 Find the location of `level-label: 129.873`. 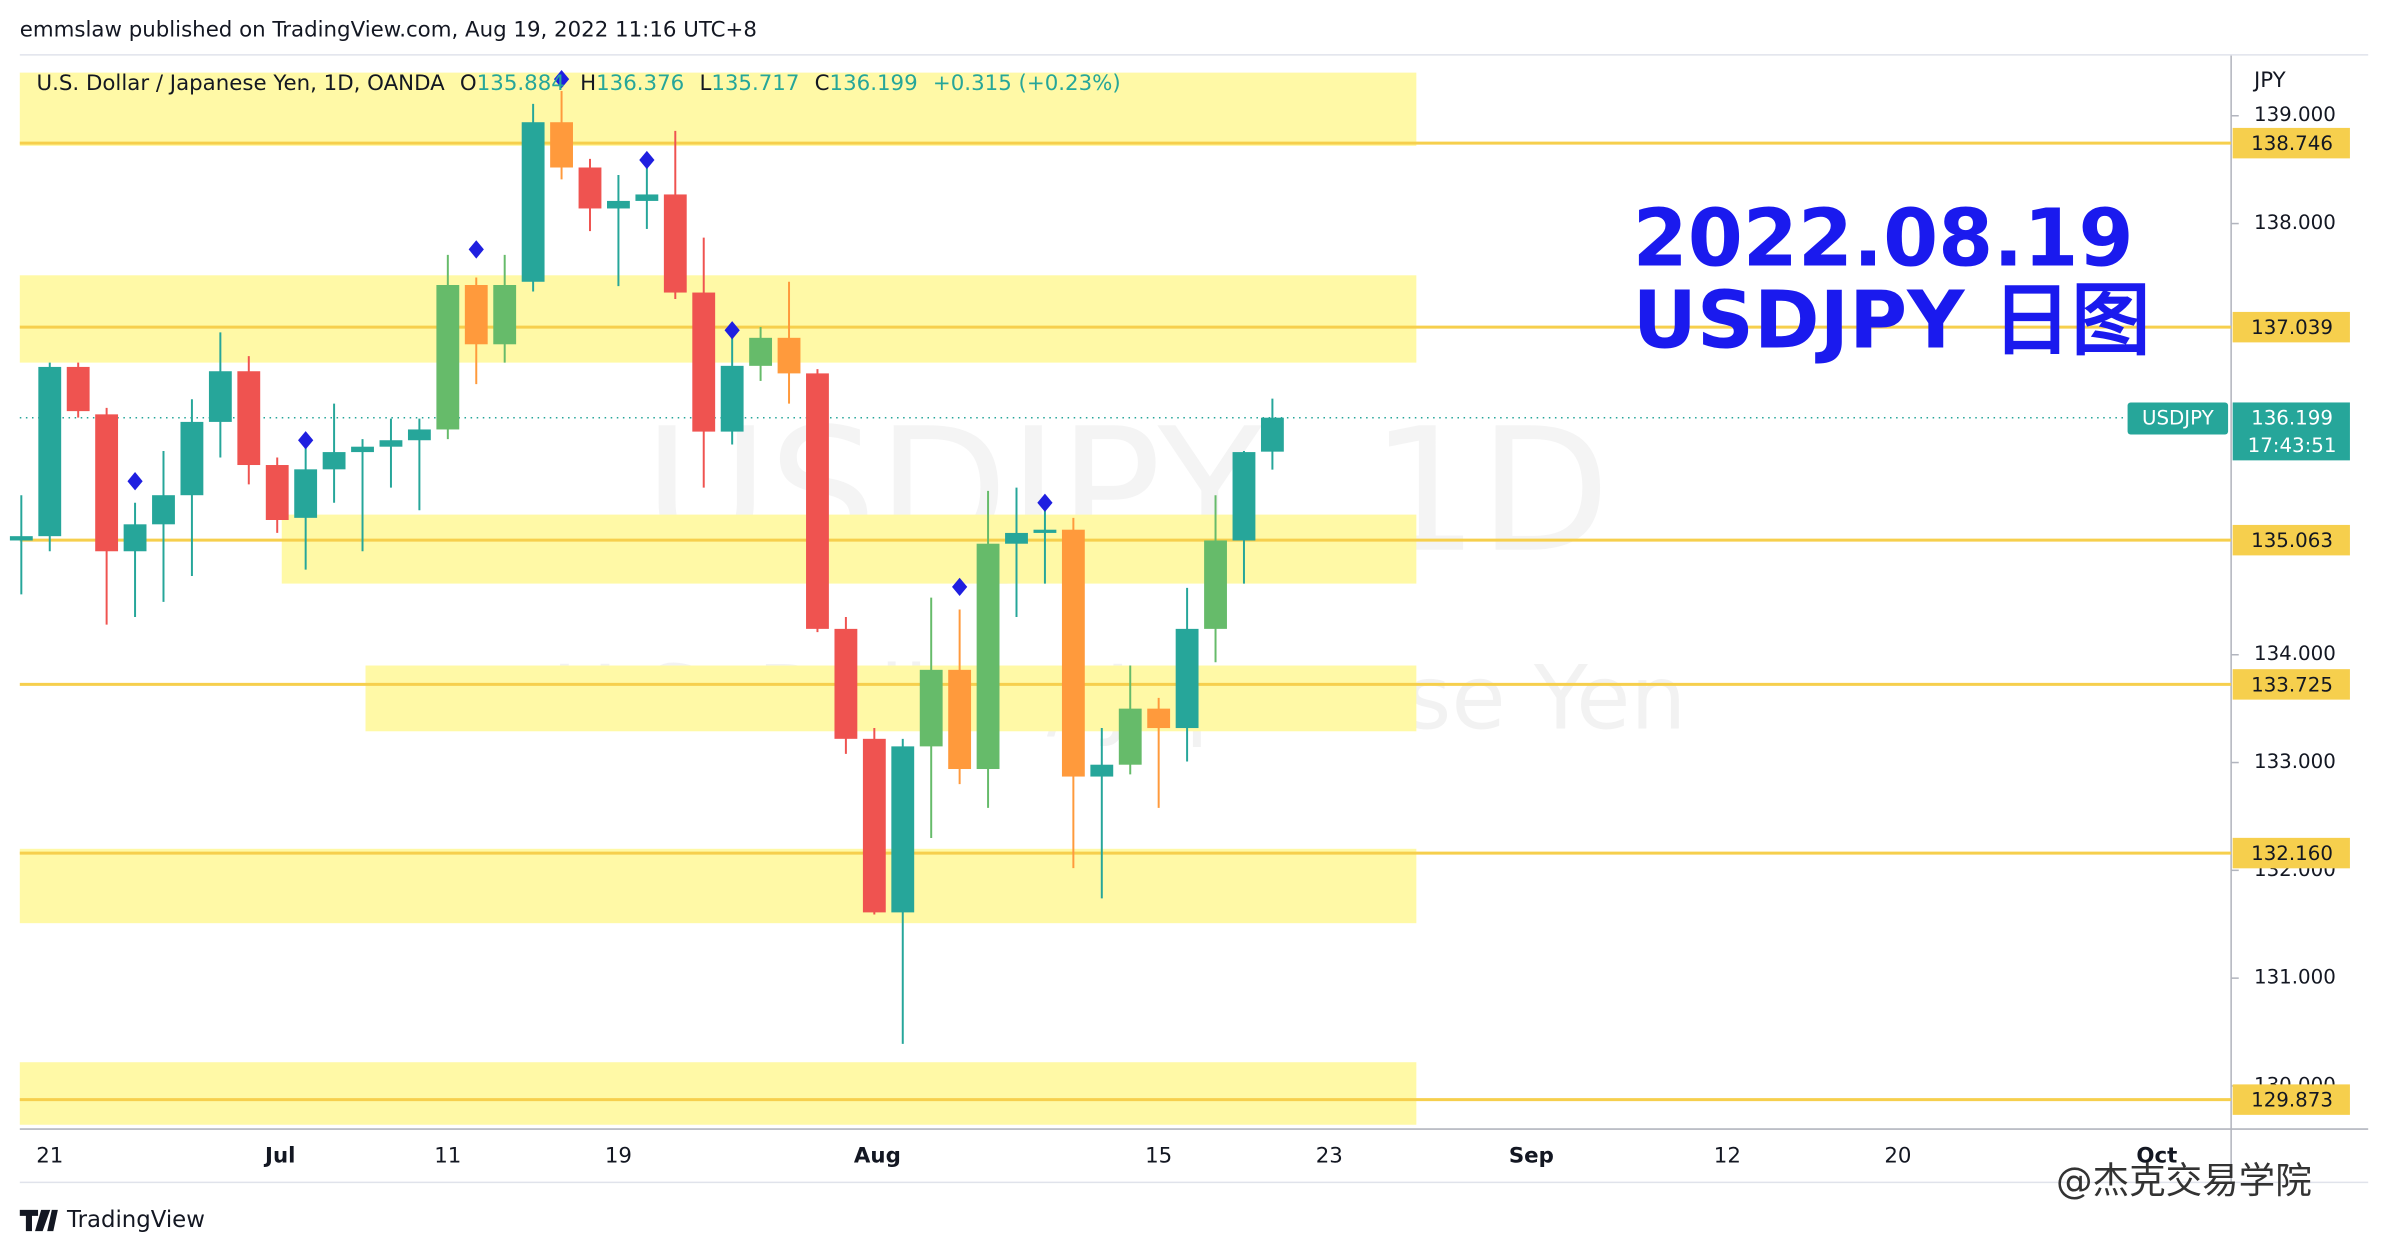

level-label: 129.873 is located at coordinates (2292, 1100).